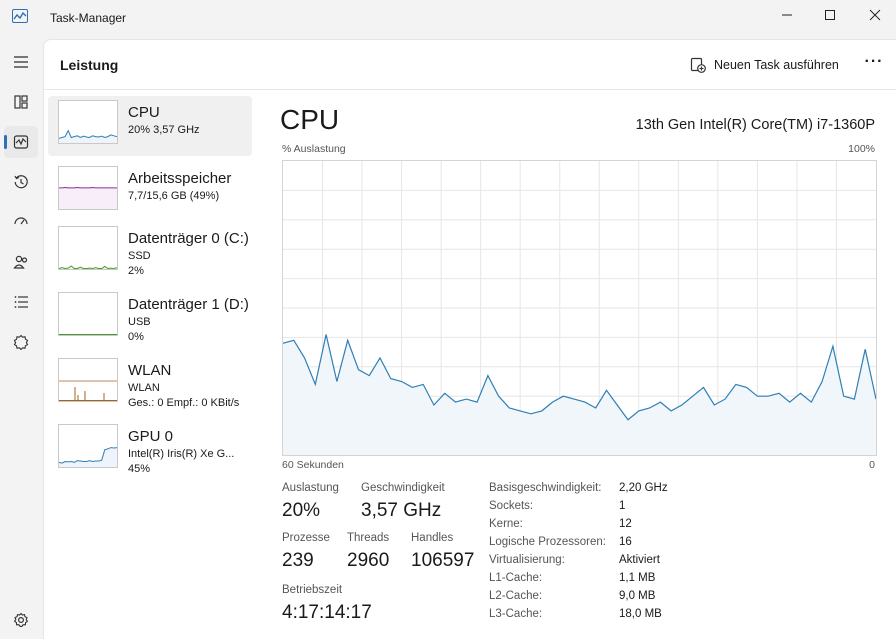 The image size is (896, 639). Describe the element at coordinates (139, 256) in the screenshot. I see `device-type: SSD` at that location.